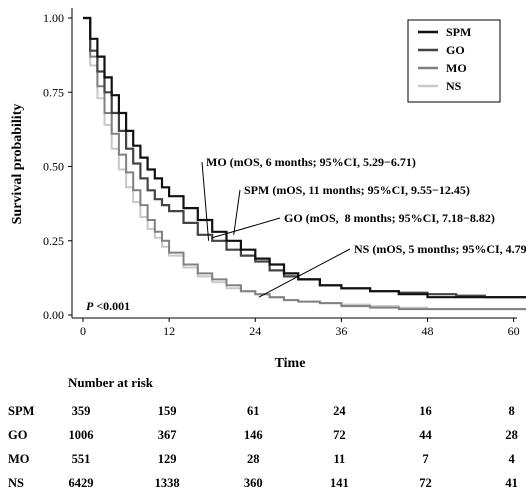  I want to click on risk-cell: 129, so click(167, 459).